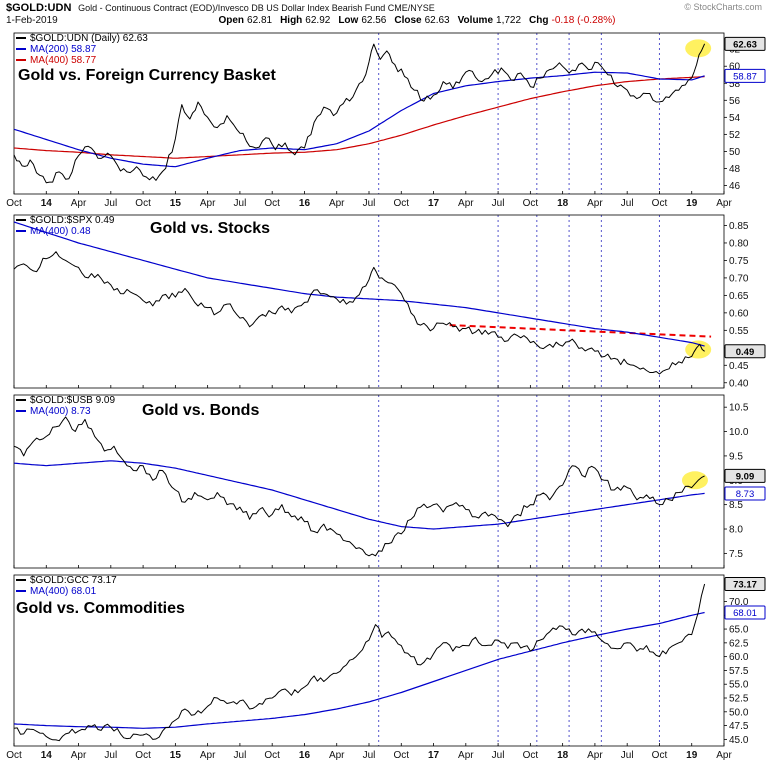 This screenshot has height=768, width=768. I want to click on y-axis-label: 56, so click(735, 101).